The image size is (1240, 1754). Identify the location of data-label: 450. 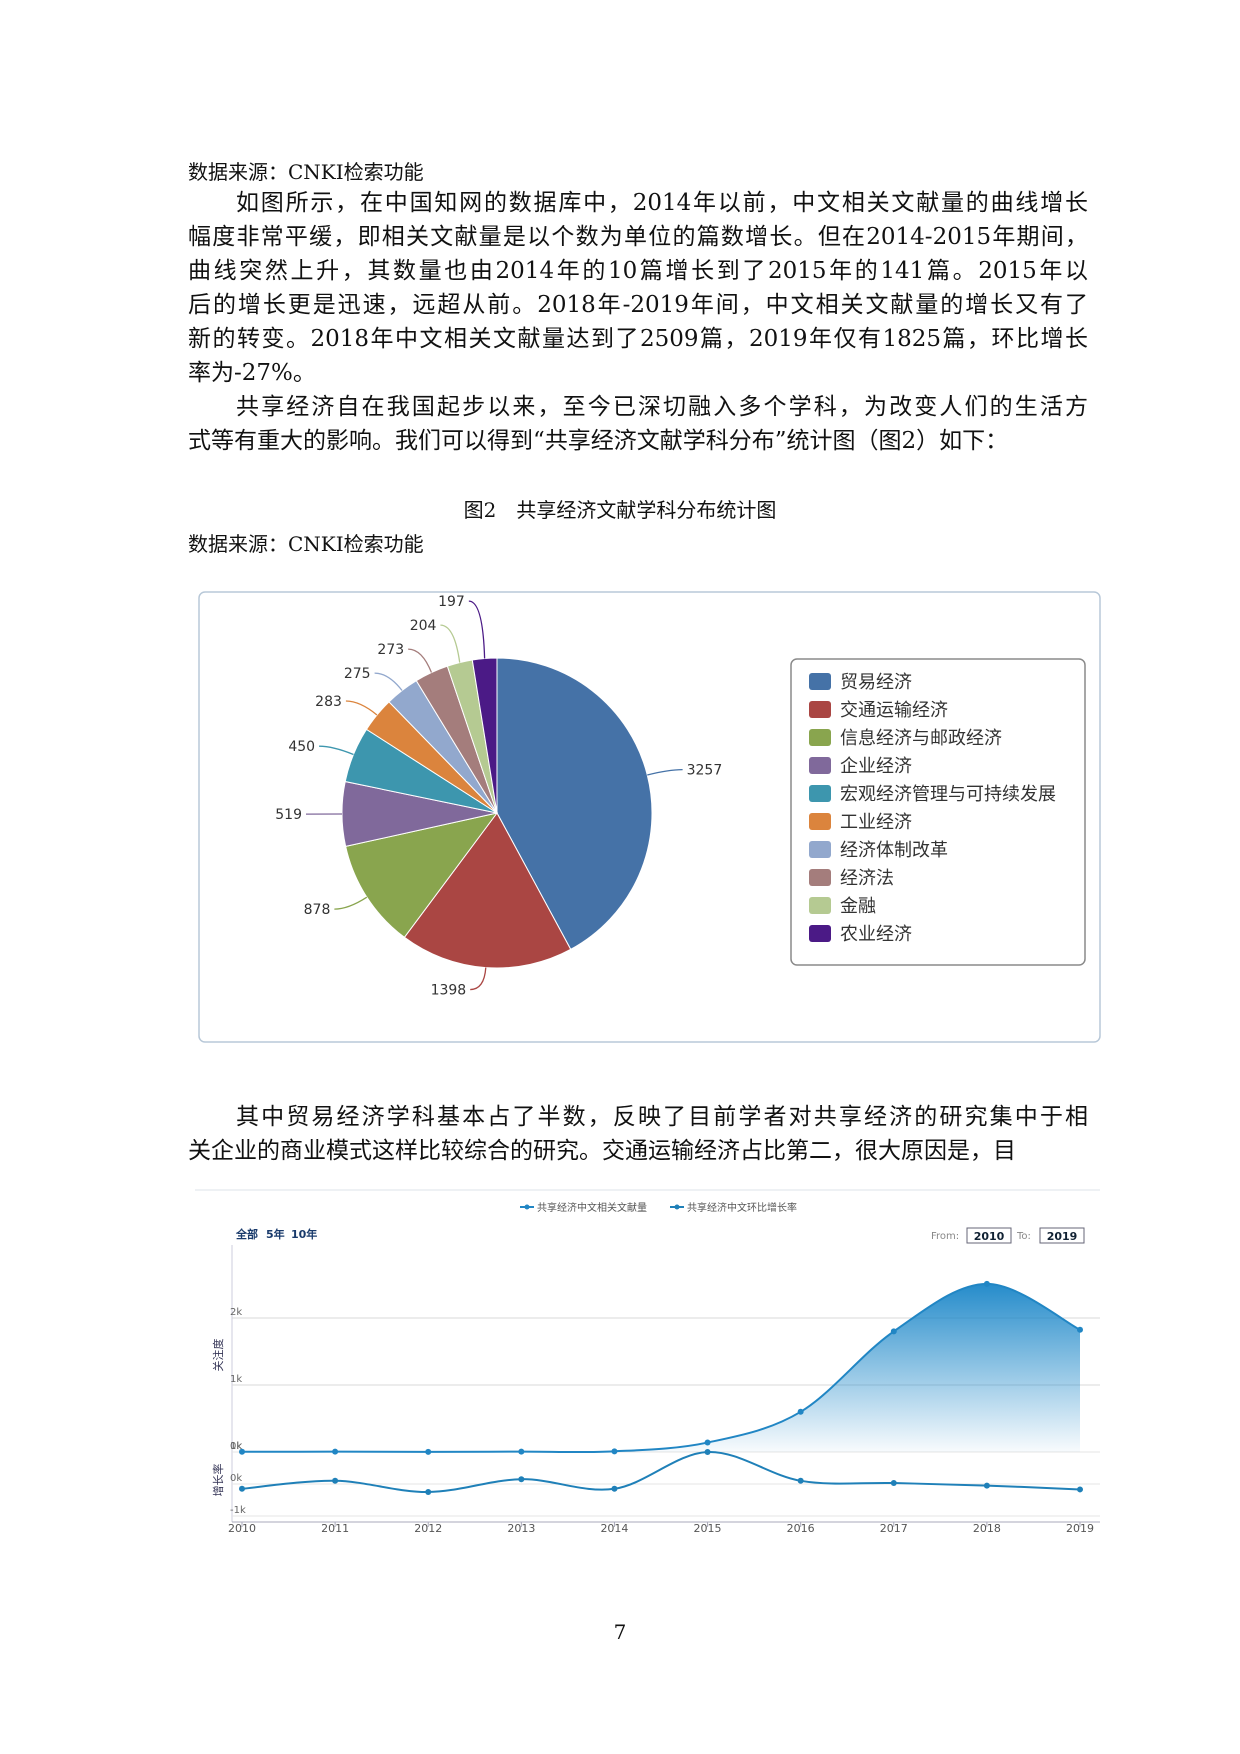
(301, 747).